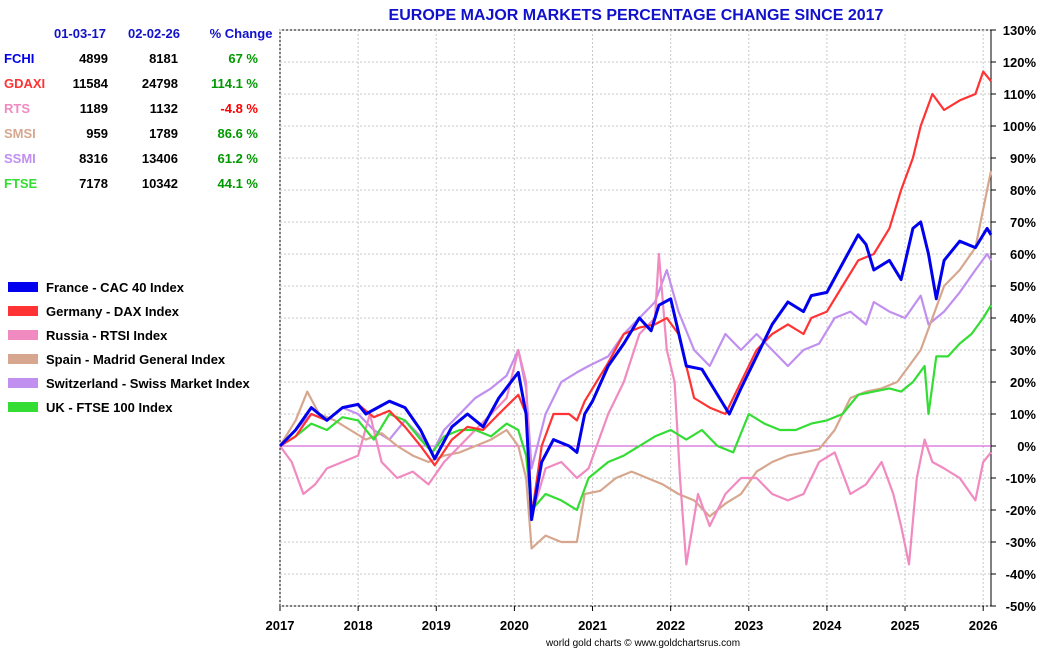  What do you see at coordinates (93, 183) in the screenshot?
I see `table-start-value: 7178` at bounding box center [93, 183].